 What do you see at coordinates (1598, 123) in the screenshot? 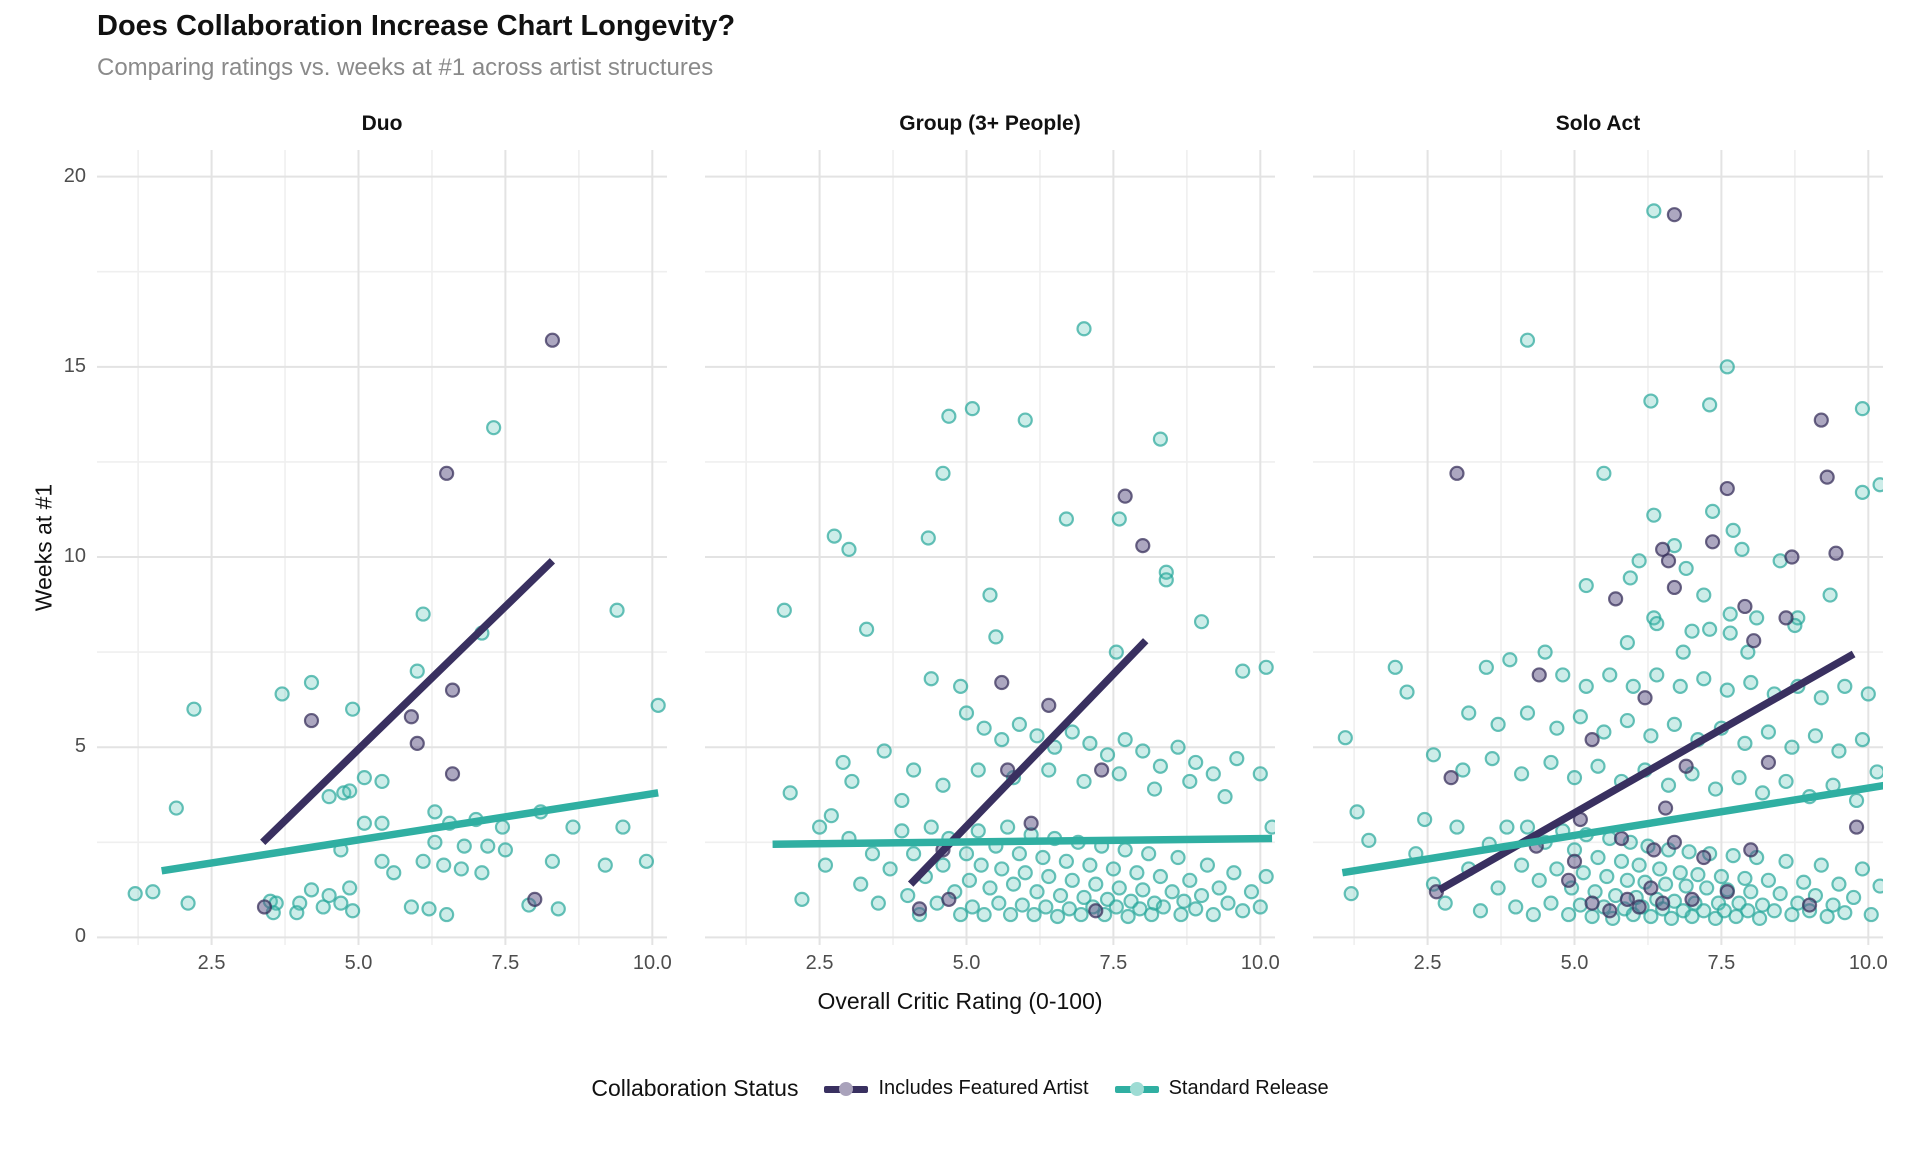
I see `facet-strip-solo: Solo Act` at bounding box center [1598, 123].